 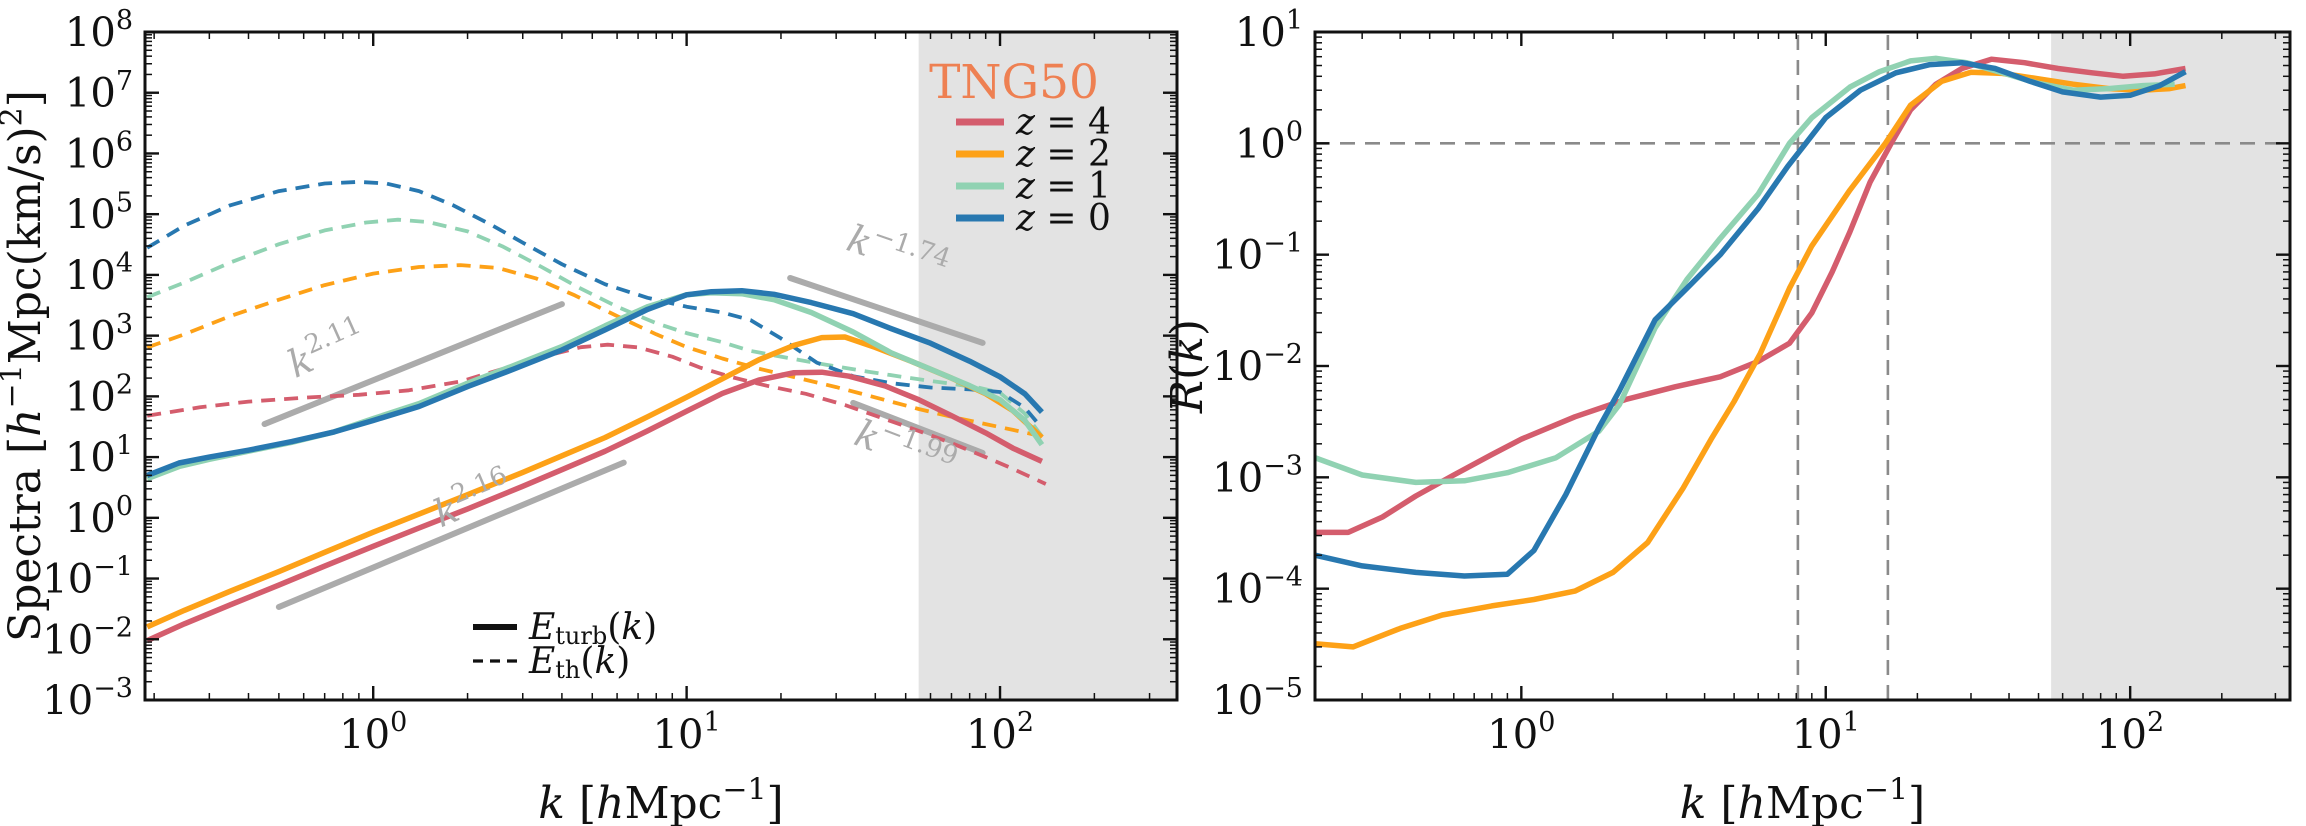 What do you see at coordinates (1063, 154) in the screenshot?
I see `legend-label-z2: z = 2` at bounding box center [1063, 154].